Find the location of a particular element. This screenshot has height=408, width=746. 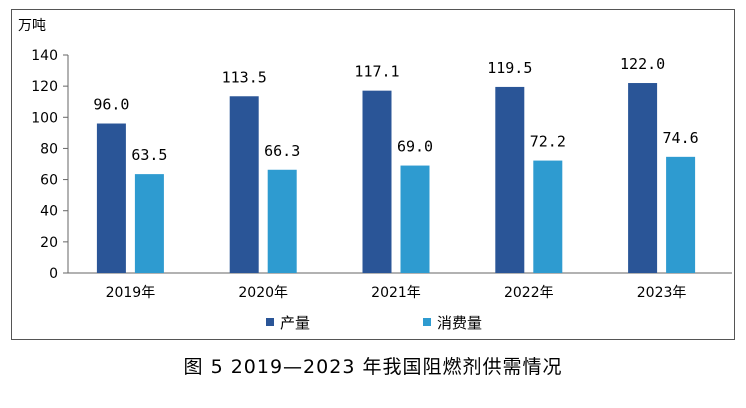

x-tick-label: 2022年 is located at coordinates (529, 293).